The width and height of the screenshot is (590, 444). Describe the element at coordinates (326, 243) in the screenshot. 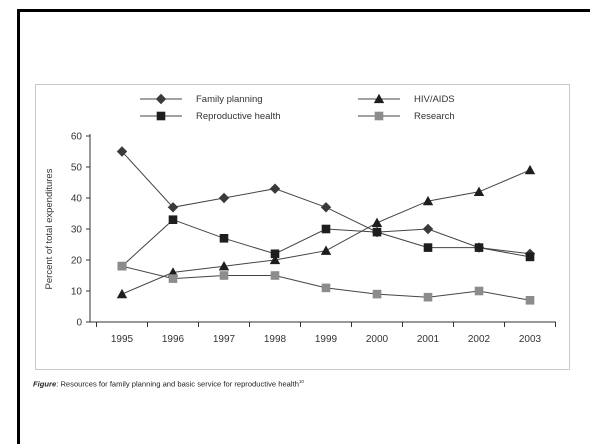

I see `series-reproductive-health` at that location.